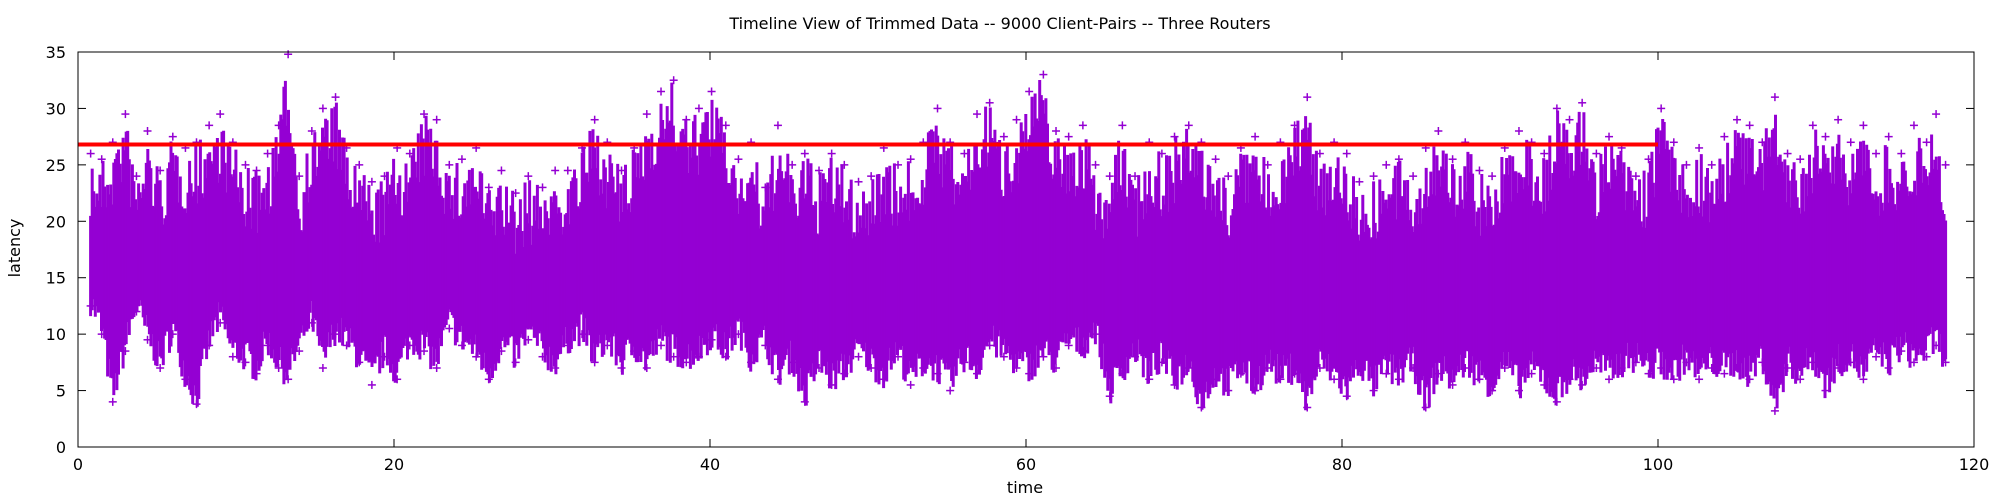 This screenshot has height=500, width=2000. What do you see at coordinates (56, 52) in the screenshot?
I see `y-tick-label: 35` at bounding box center [56, 52].